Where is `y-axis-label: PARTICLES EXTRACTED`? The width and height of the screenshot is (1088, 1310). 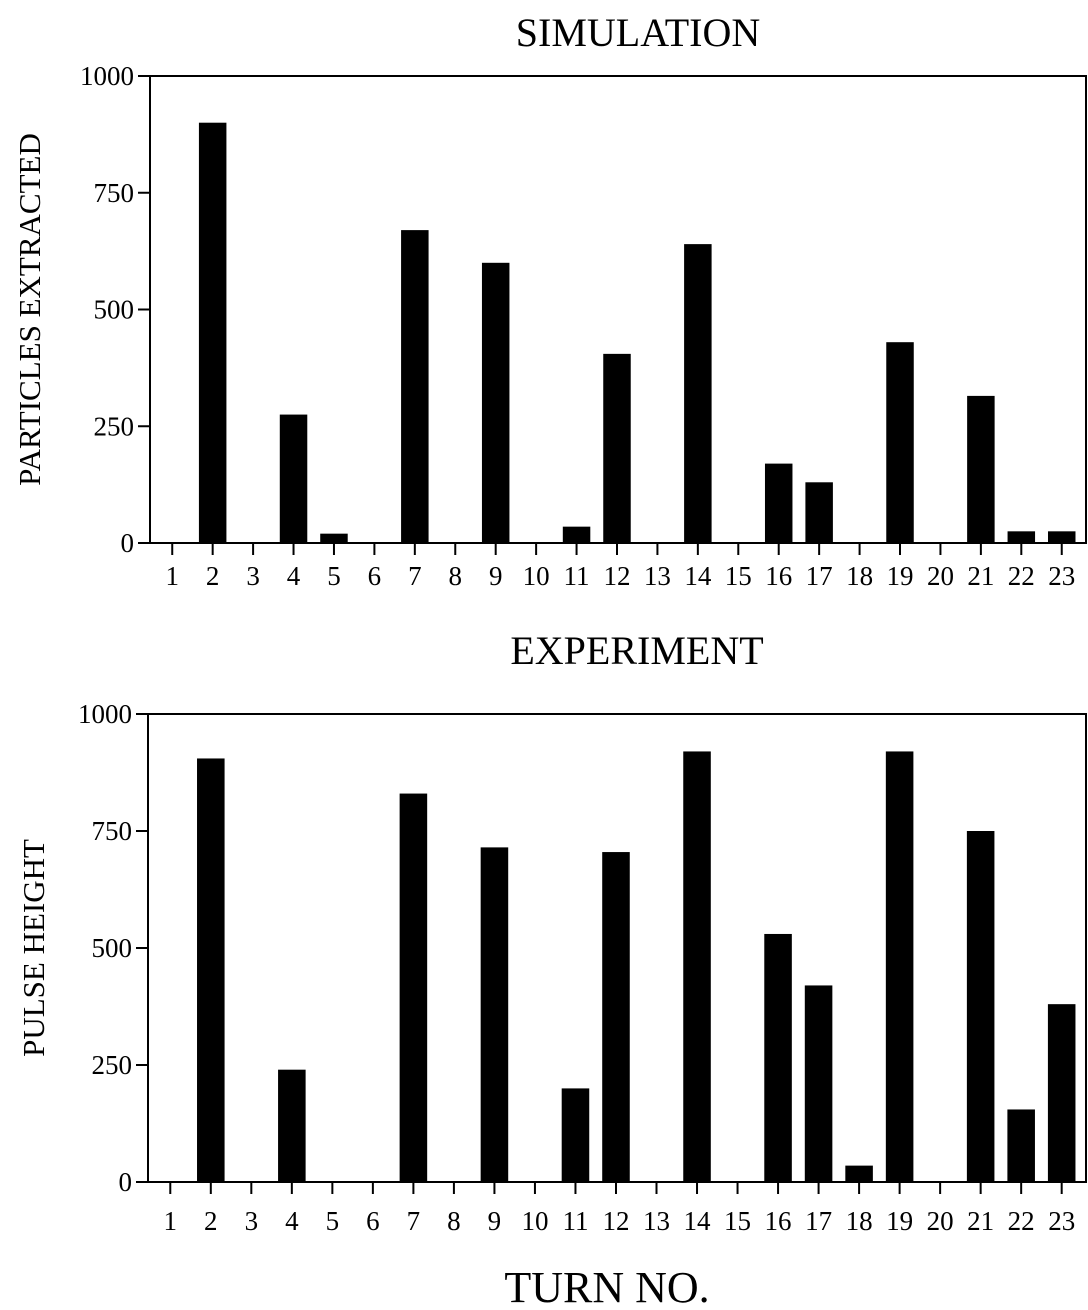
y-axis-label: PARTICLES EXTRACTED is located at coordinates (29, 309).